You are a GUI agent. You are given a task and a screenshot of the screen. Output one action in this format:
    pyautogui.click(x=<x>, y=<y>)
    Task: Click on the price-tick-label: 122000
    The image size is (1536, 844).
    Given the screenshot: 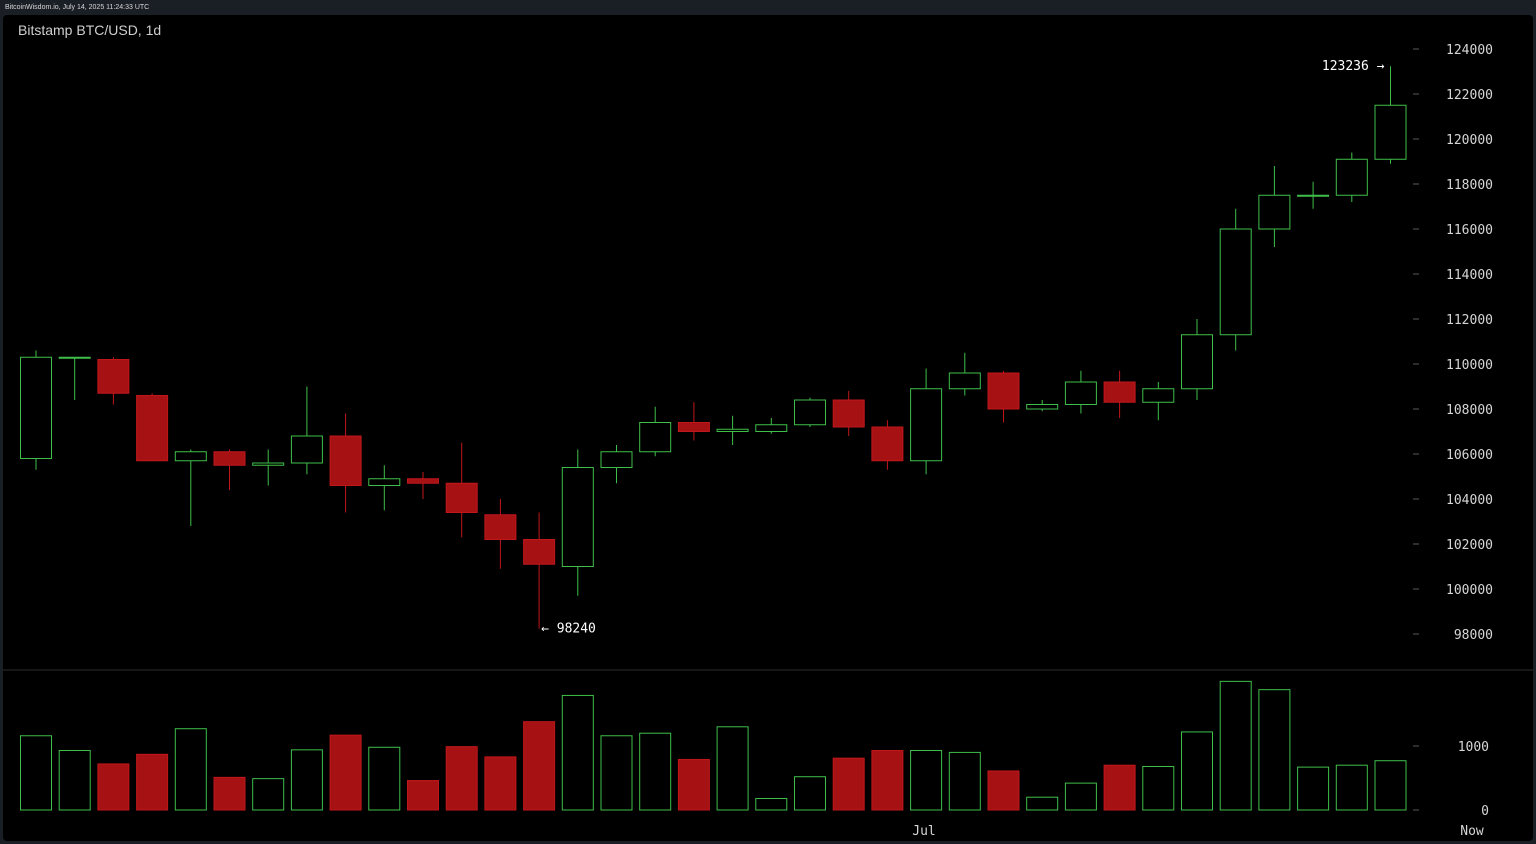 What is the action you would take?
    pyautogui.click(x=1469, y=95)
    